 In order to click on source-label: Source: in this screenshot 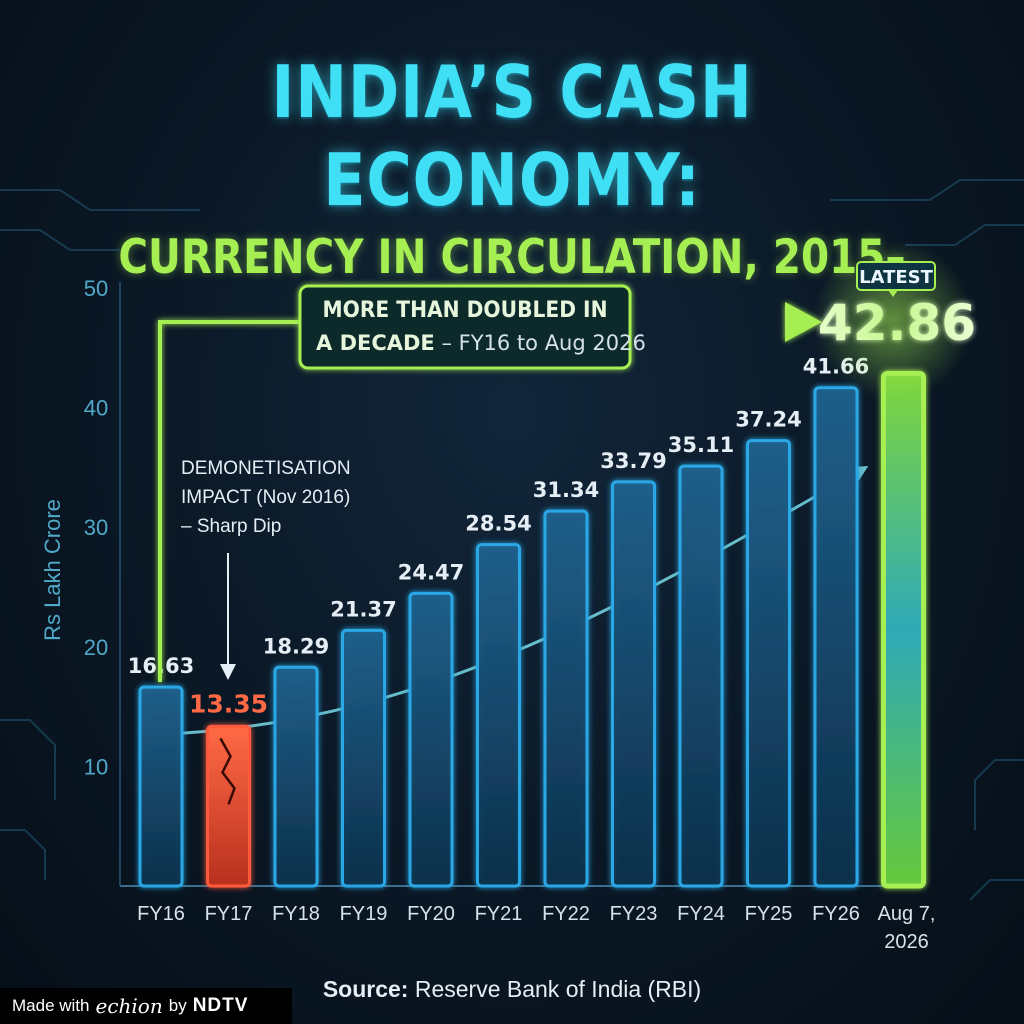, I will do `click(365, 989)`.